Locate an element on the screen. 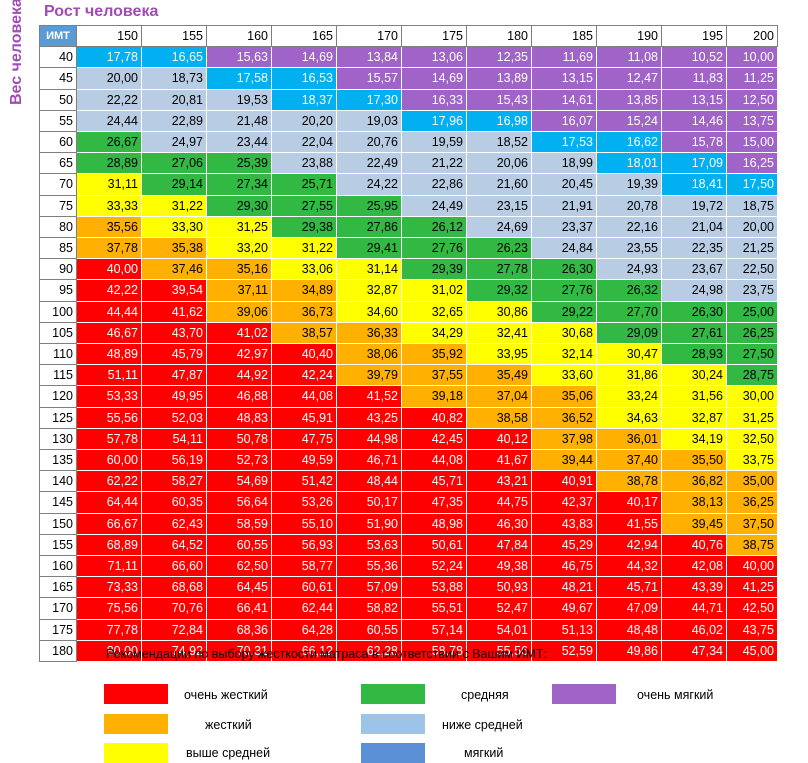  weight-row-header: 145 is located at coordinates (58, 502).